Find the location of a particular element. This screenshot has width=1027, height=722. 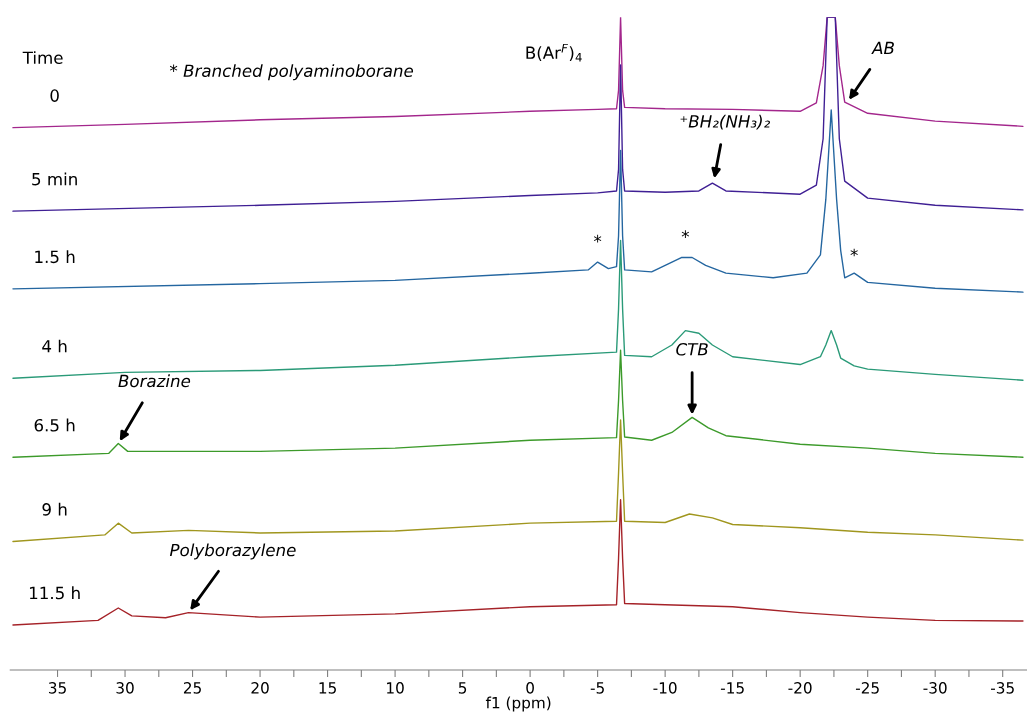

x-tick-label: -5 is located at coordinates (597, 688).